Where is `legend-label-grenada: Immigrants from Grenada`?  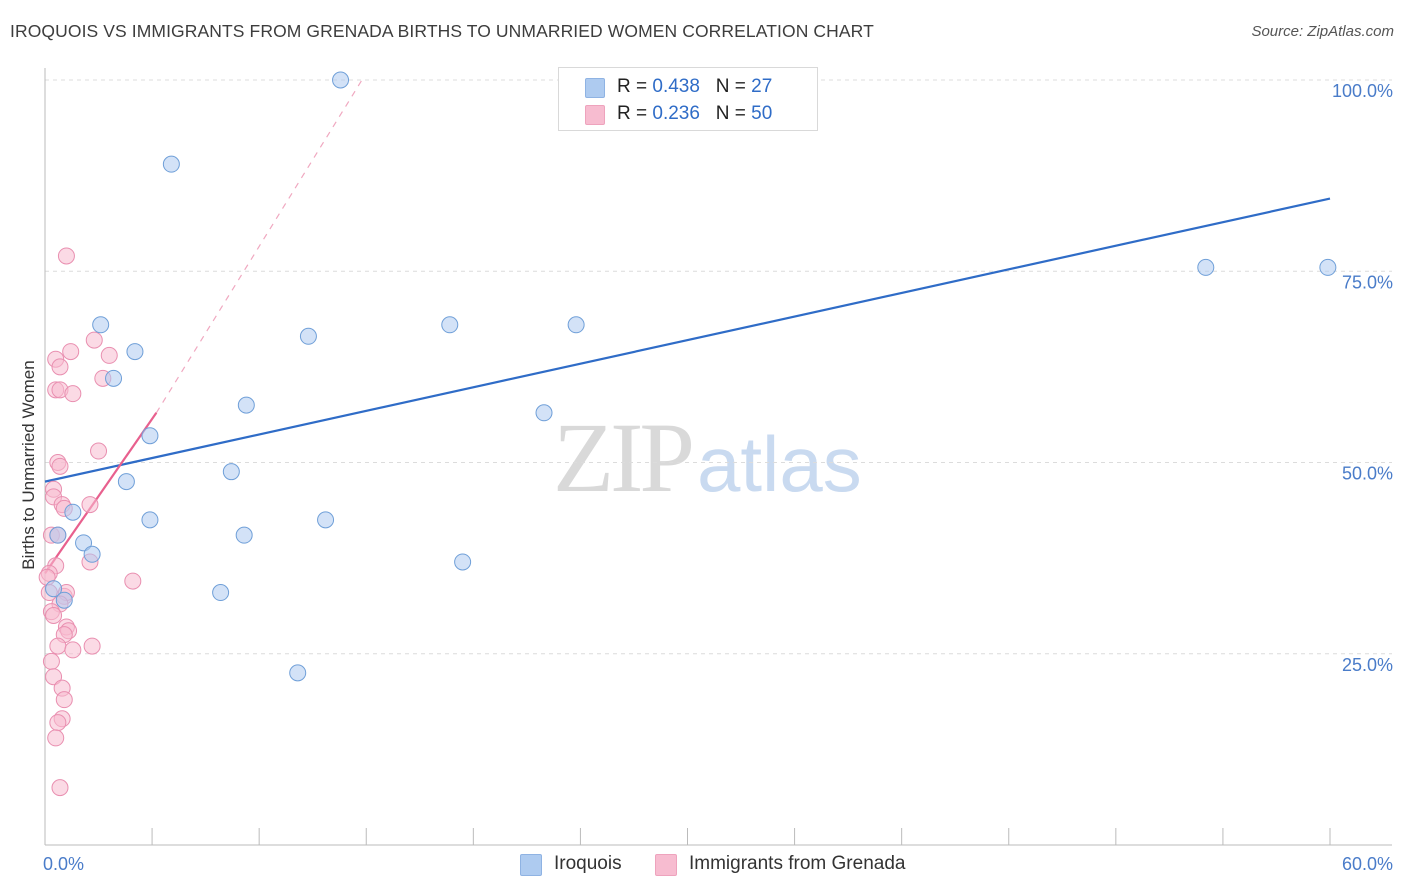
legend-label-grenada: Immigrants from Grenada is located at coordinates (797, 863).